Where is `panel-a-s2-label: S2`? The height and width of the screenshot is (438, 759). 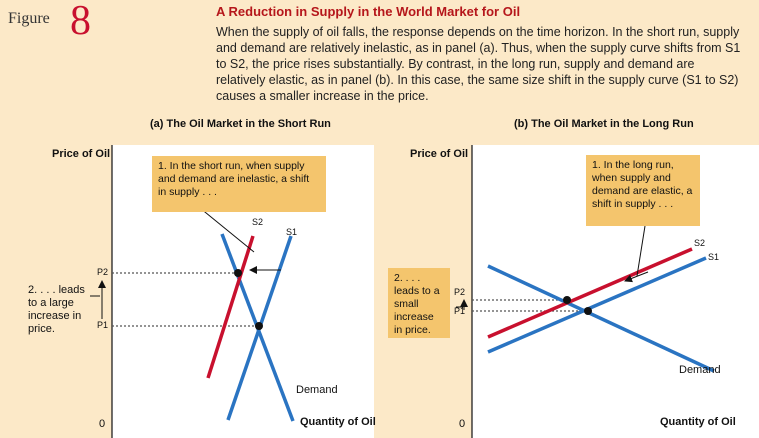
panel-a-s2-label: S2 is located at coordinates (258, 222).